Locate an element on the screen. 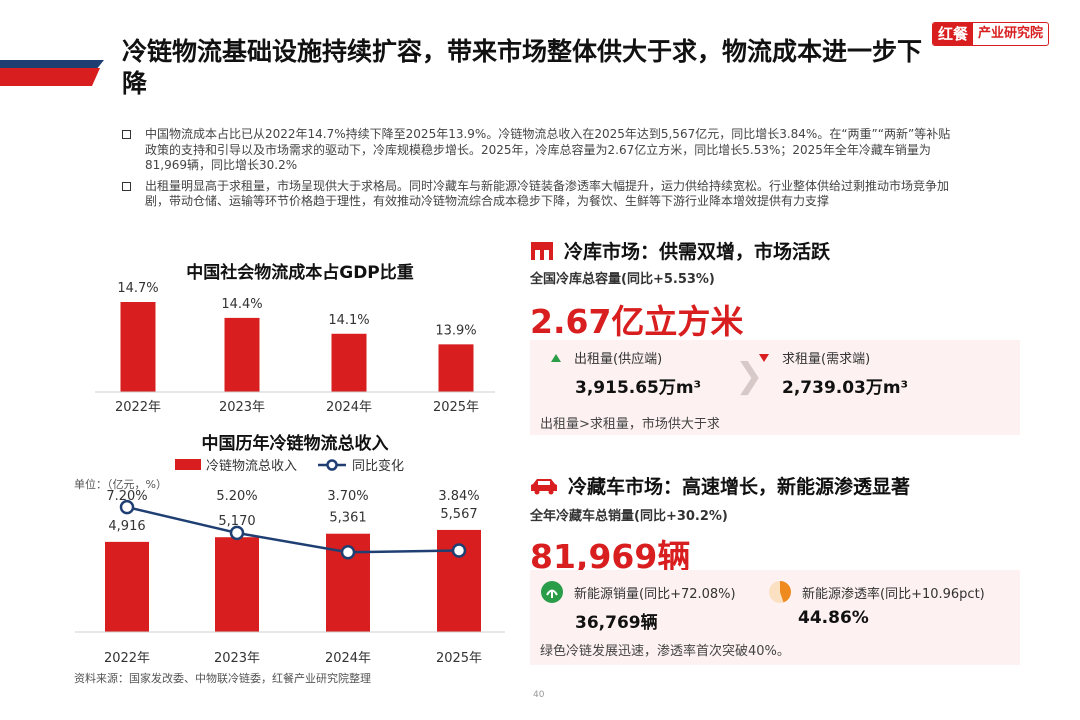  green-circle-icon is located at coordinates (552, 592).